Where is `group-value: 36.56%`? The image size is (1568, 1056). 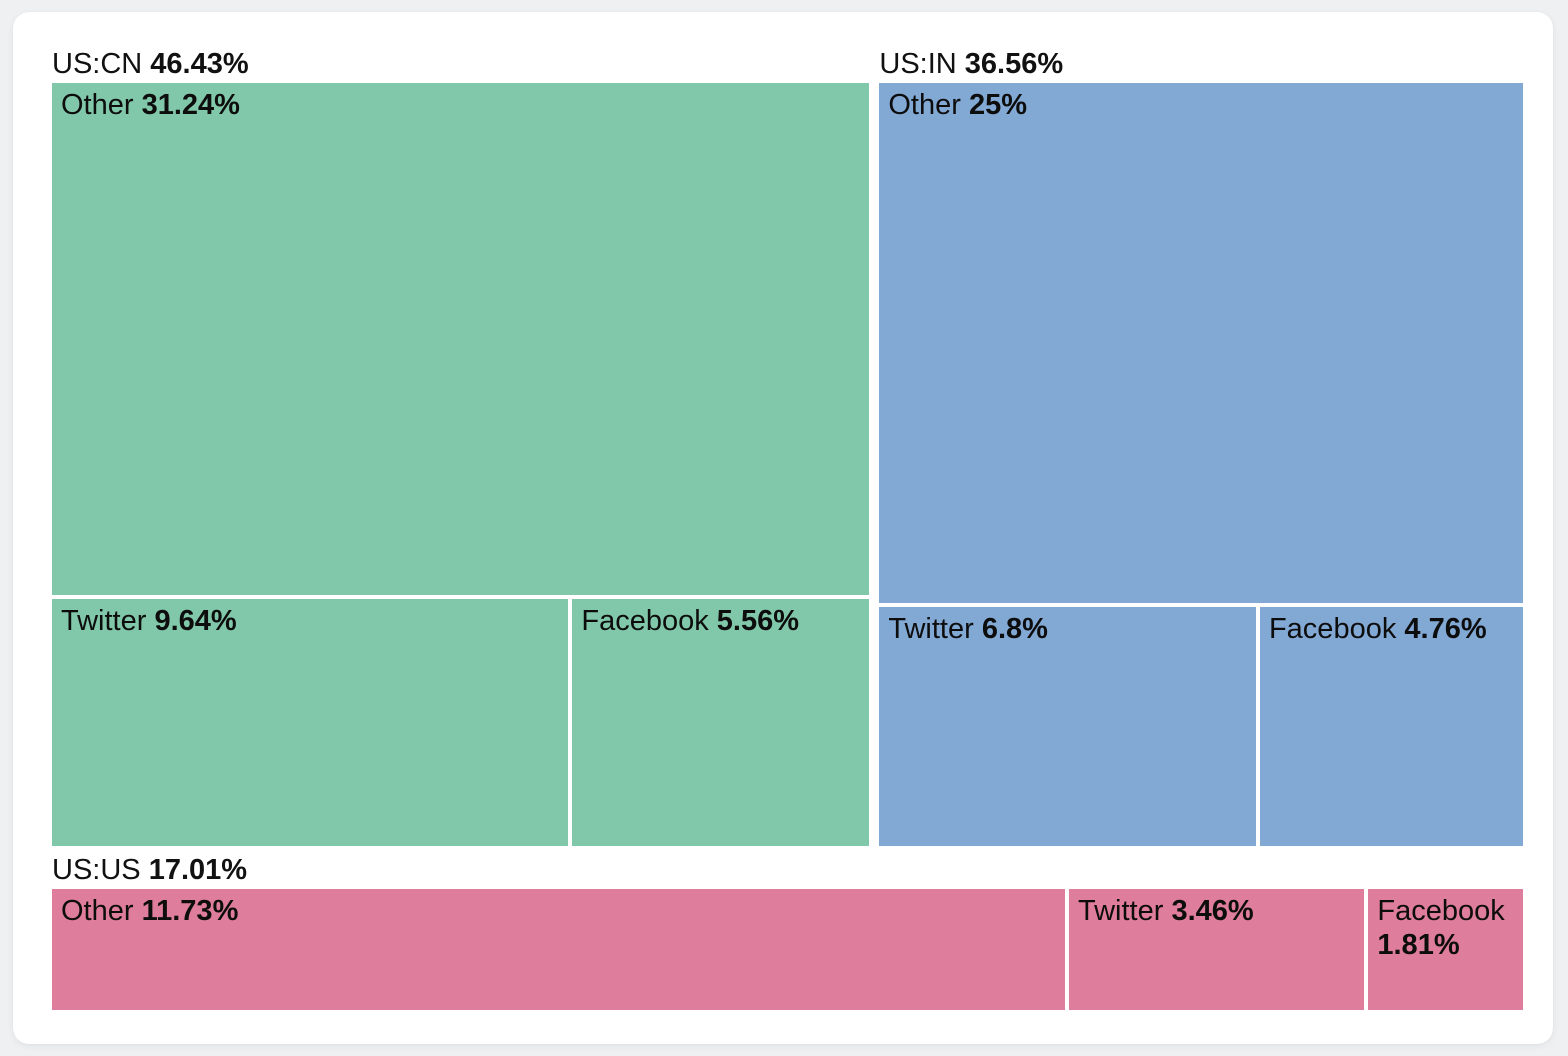 group-value: 36.56% is located at coordinates (1014, 64).